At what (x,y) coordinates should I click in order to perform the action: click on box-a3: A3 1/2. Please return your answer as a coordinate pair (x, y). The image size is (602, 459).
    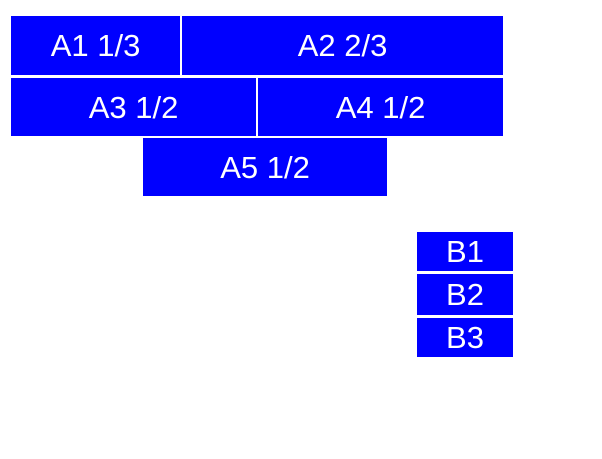
    Looking at the image, I should click on (133, 107).